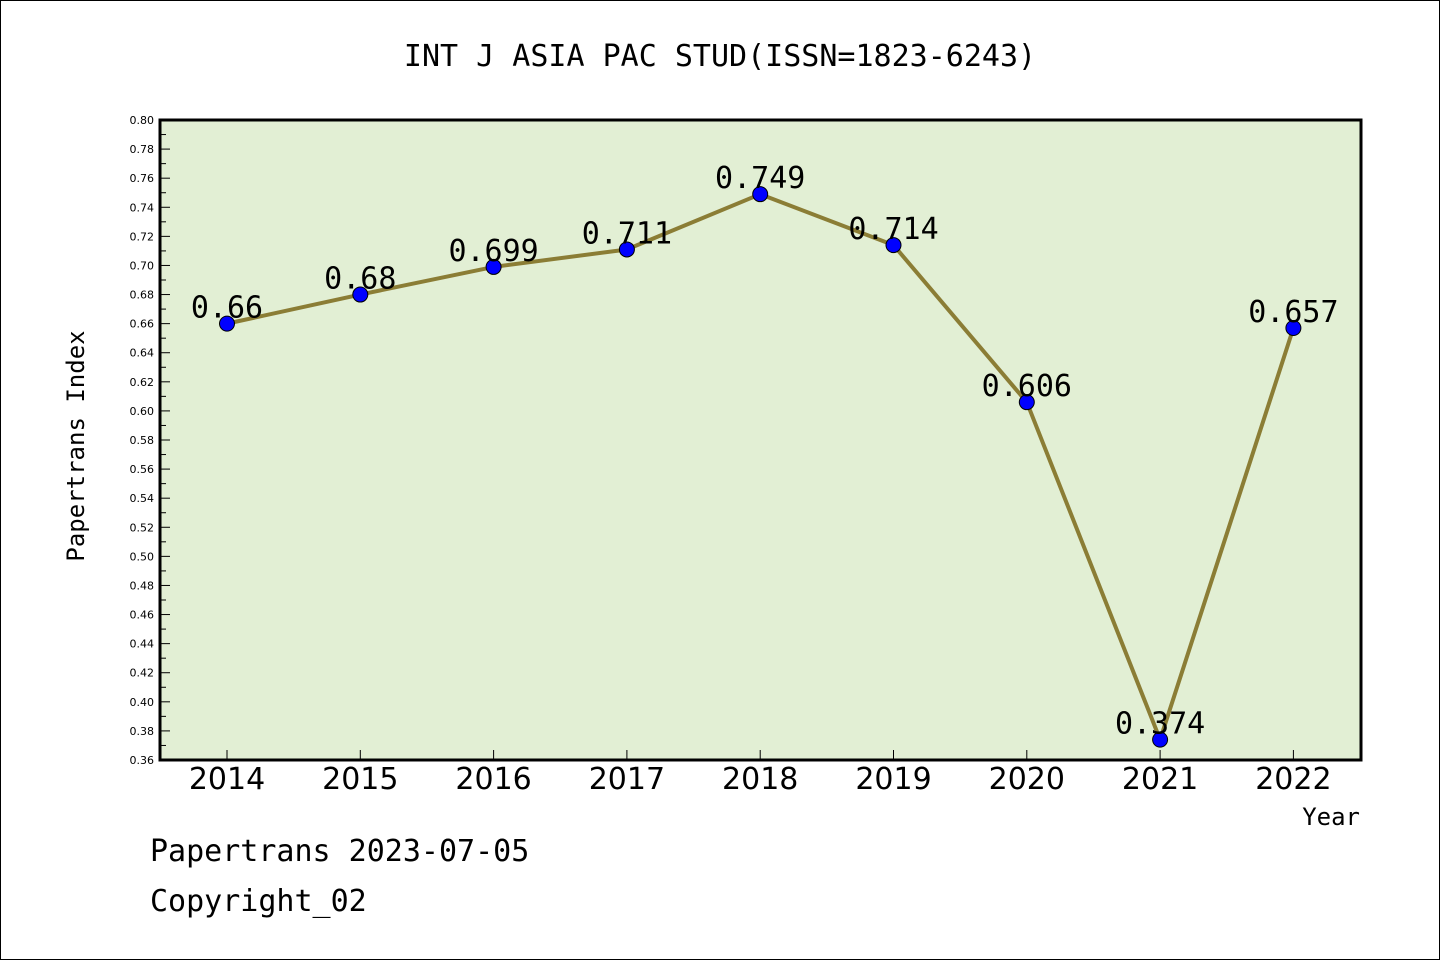  I want to click on x-tick-label: 2022, so click(1293, 779).